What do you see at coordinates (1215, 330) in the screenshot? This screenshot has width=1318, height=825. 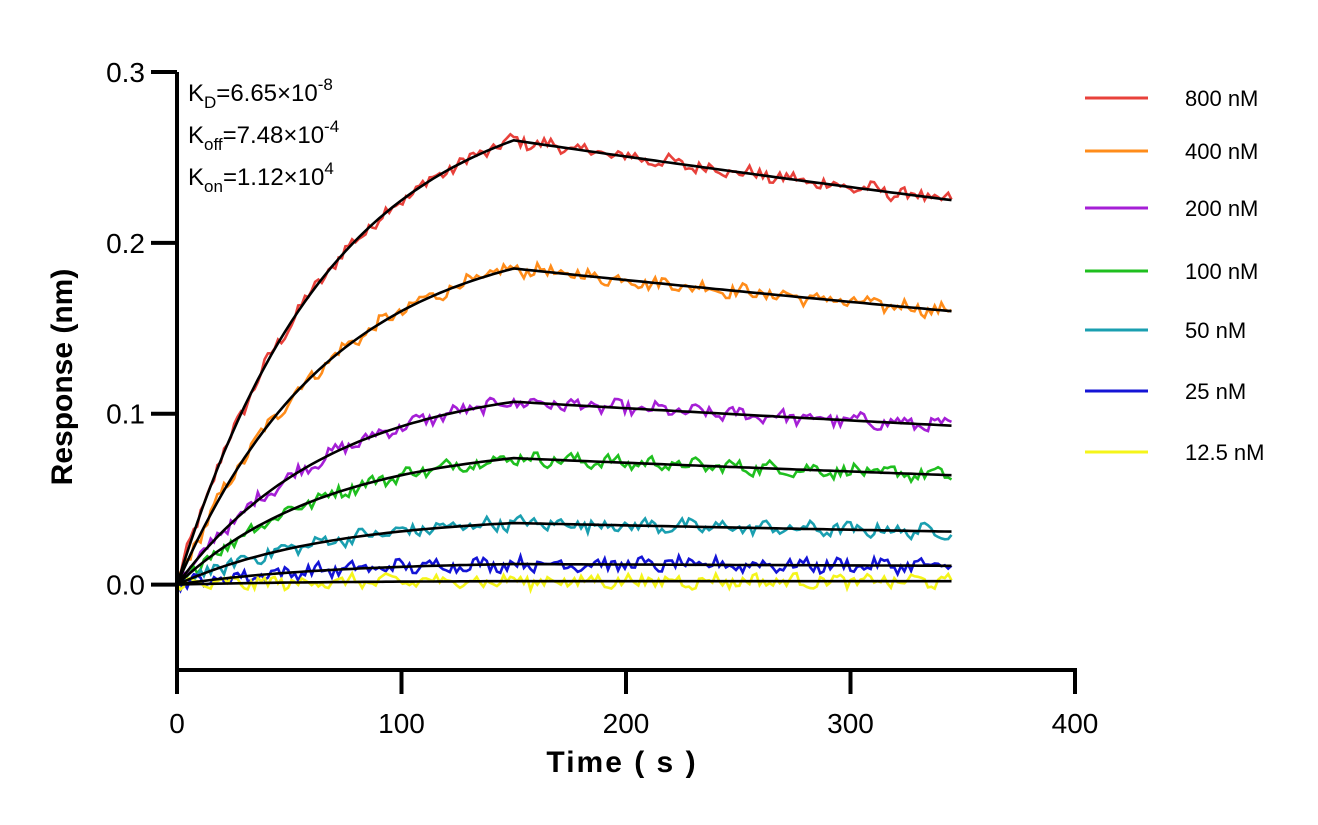 I see `legend-label: 50 nM` at bounding box center [1215, 330].